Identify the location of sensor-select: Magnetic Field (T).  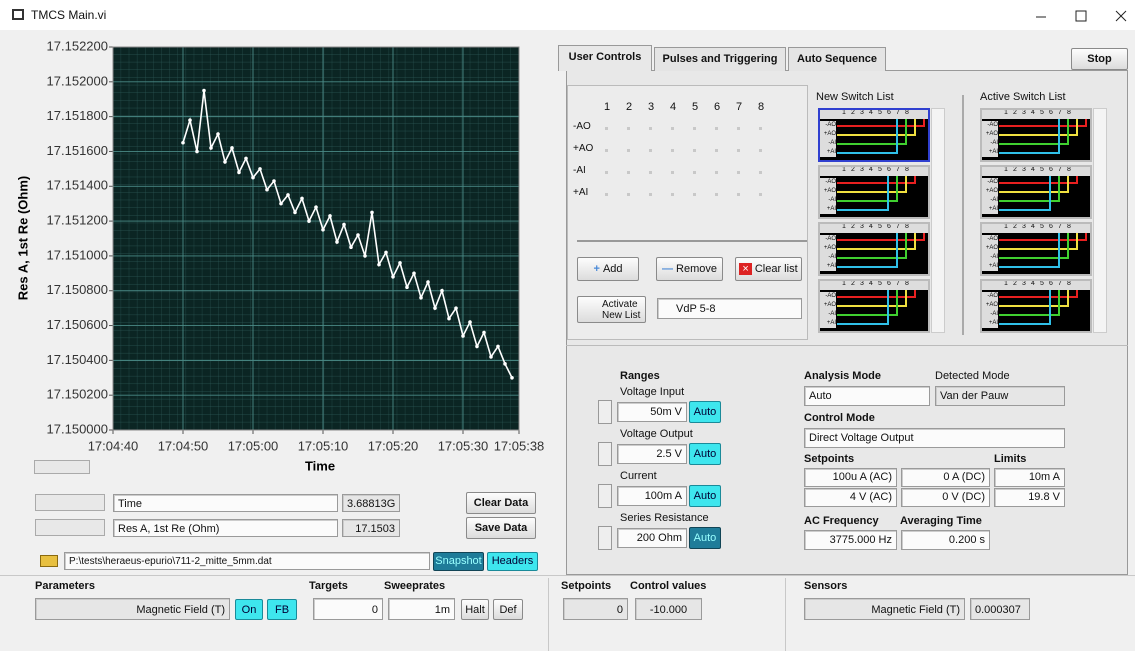
(884, 609).